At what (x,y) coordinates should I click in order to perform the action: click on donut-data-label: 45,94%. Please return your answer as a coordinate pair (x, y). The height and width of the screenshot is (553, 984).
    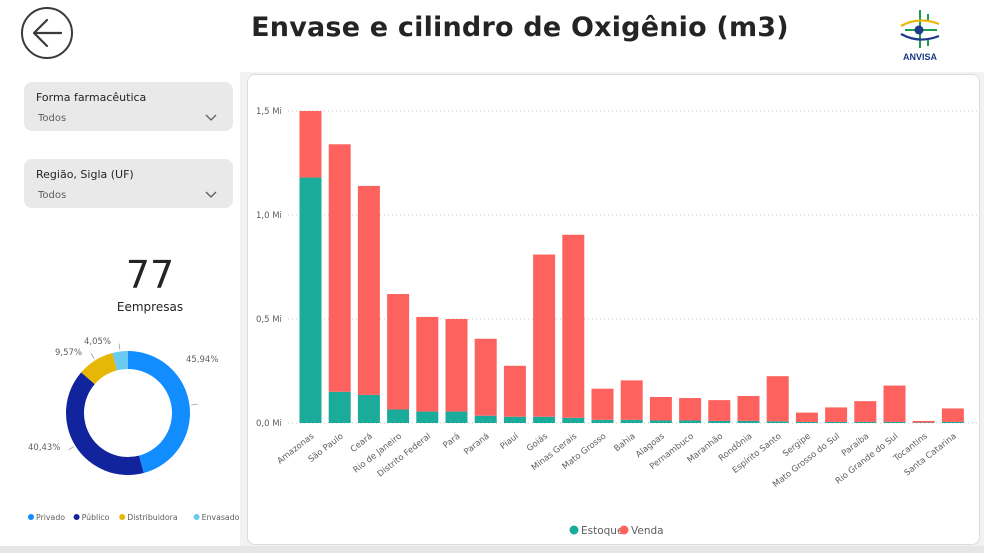
    Looking at the image, I should click on (202, 360).